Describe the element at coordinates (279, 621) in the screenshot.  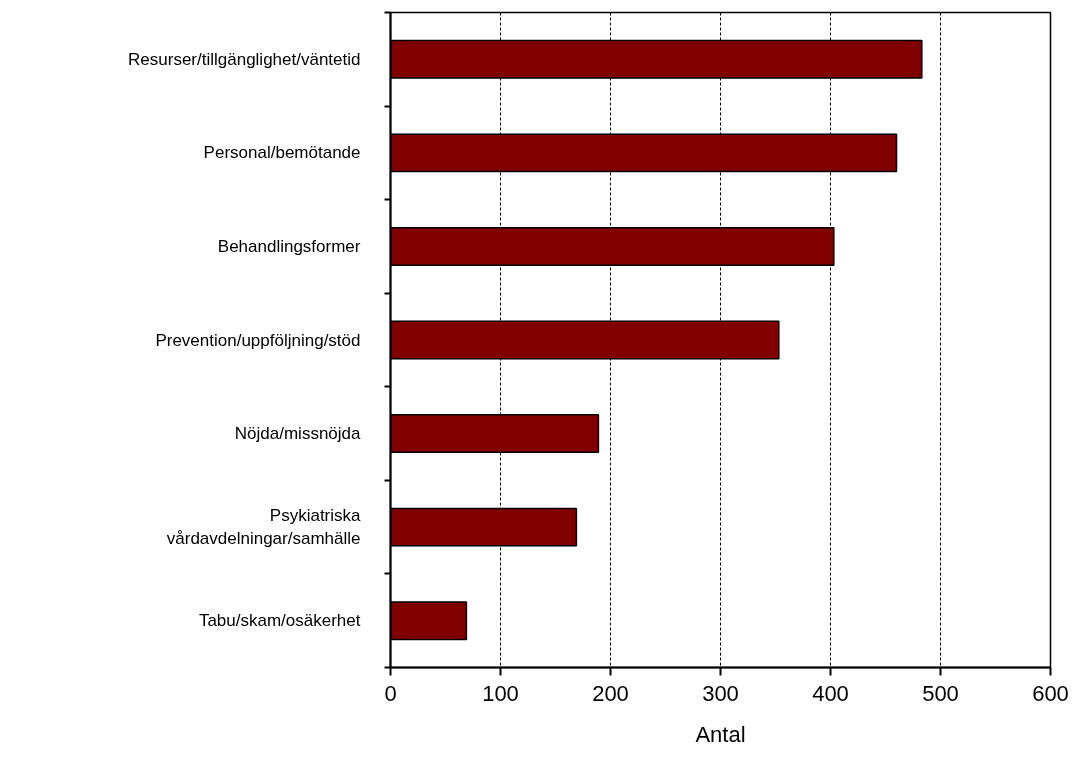
I see `y-tick-label: Tabu/skam/osäkerhet` at that location.